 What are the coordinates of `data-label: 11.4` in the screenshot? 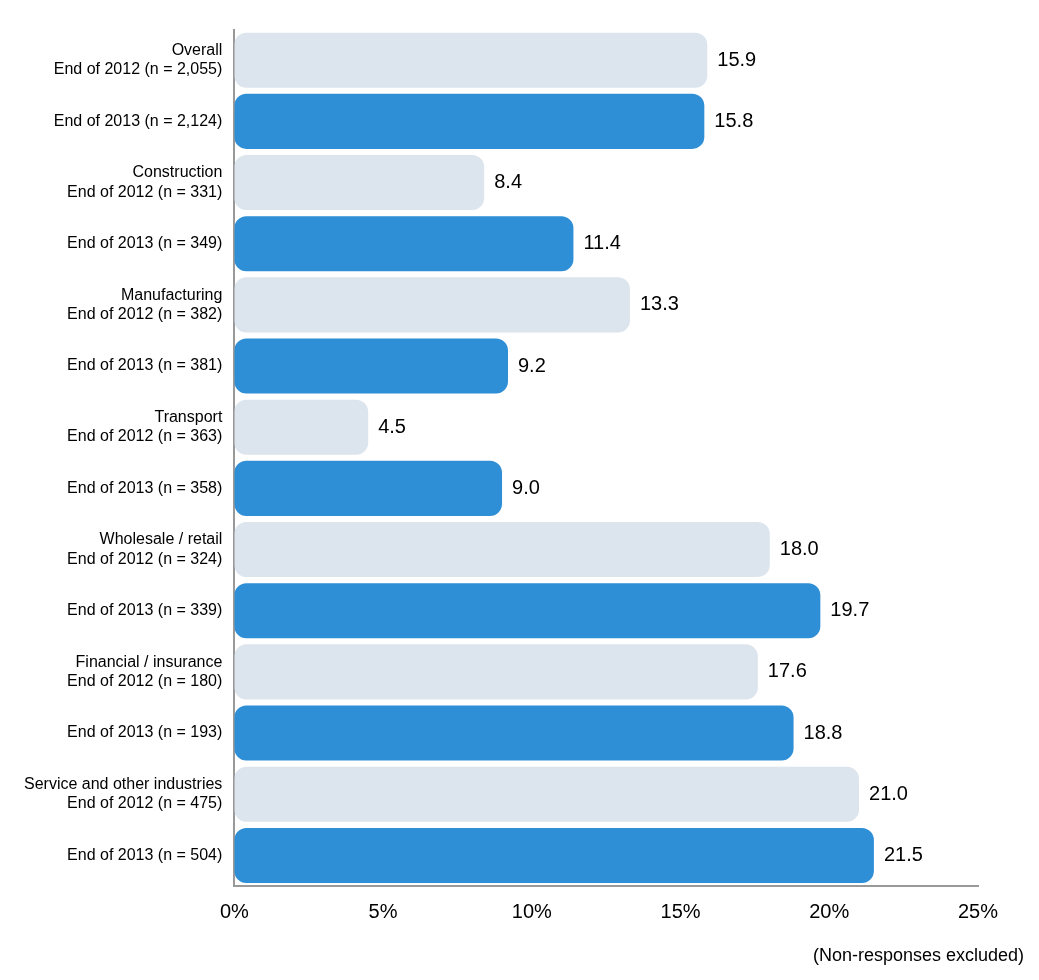 It's located at (602, 242).